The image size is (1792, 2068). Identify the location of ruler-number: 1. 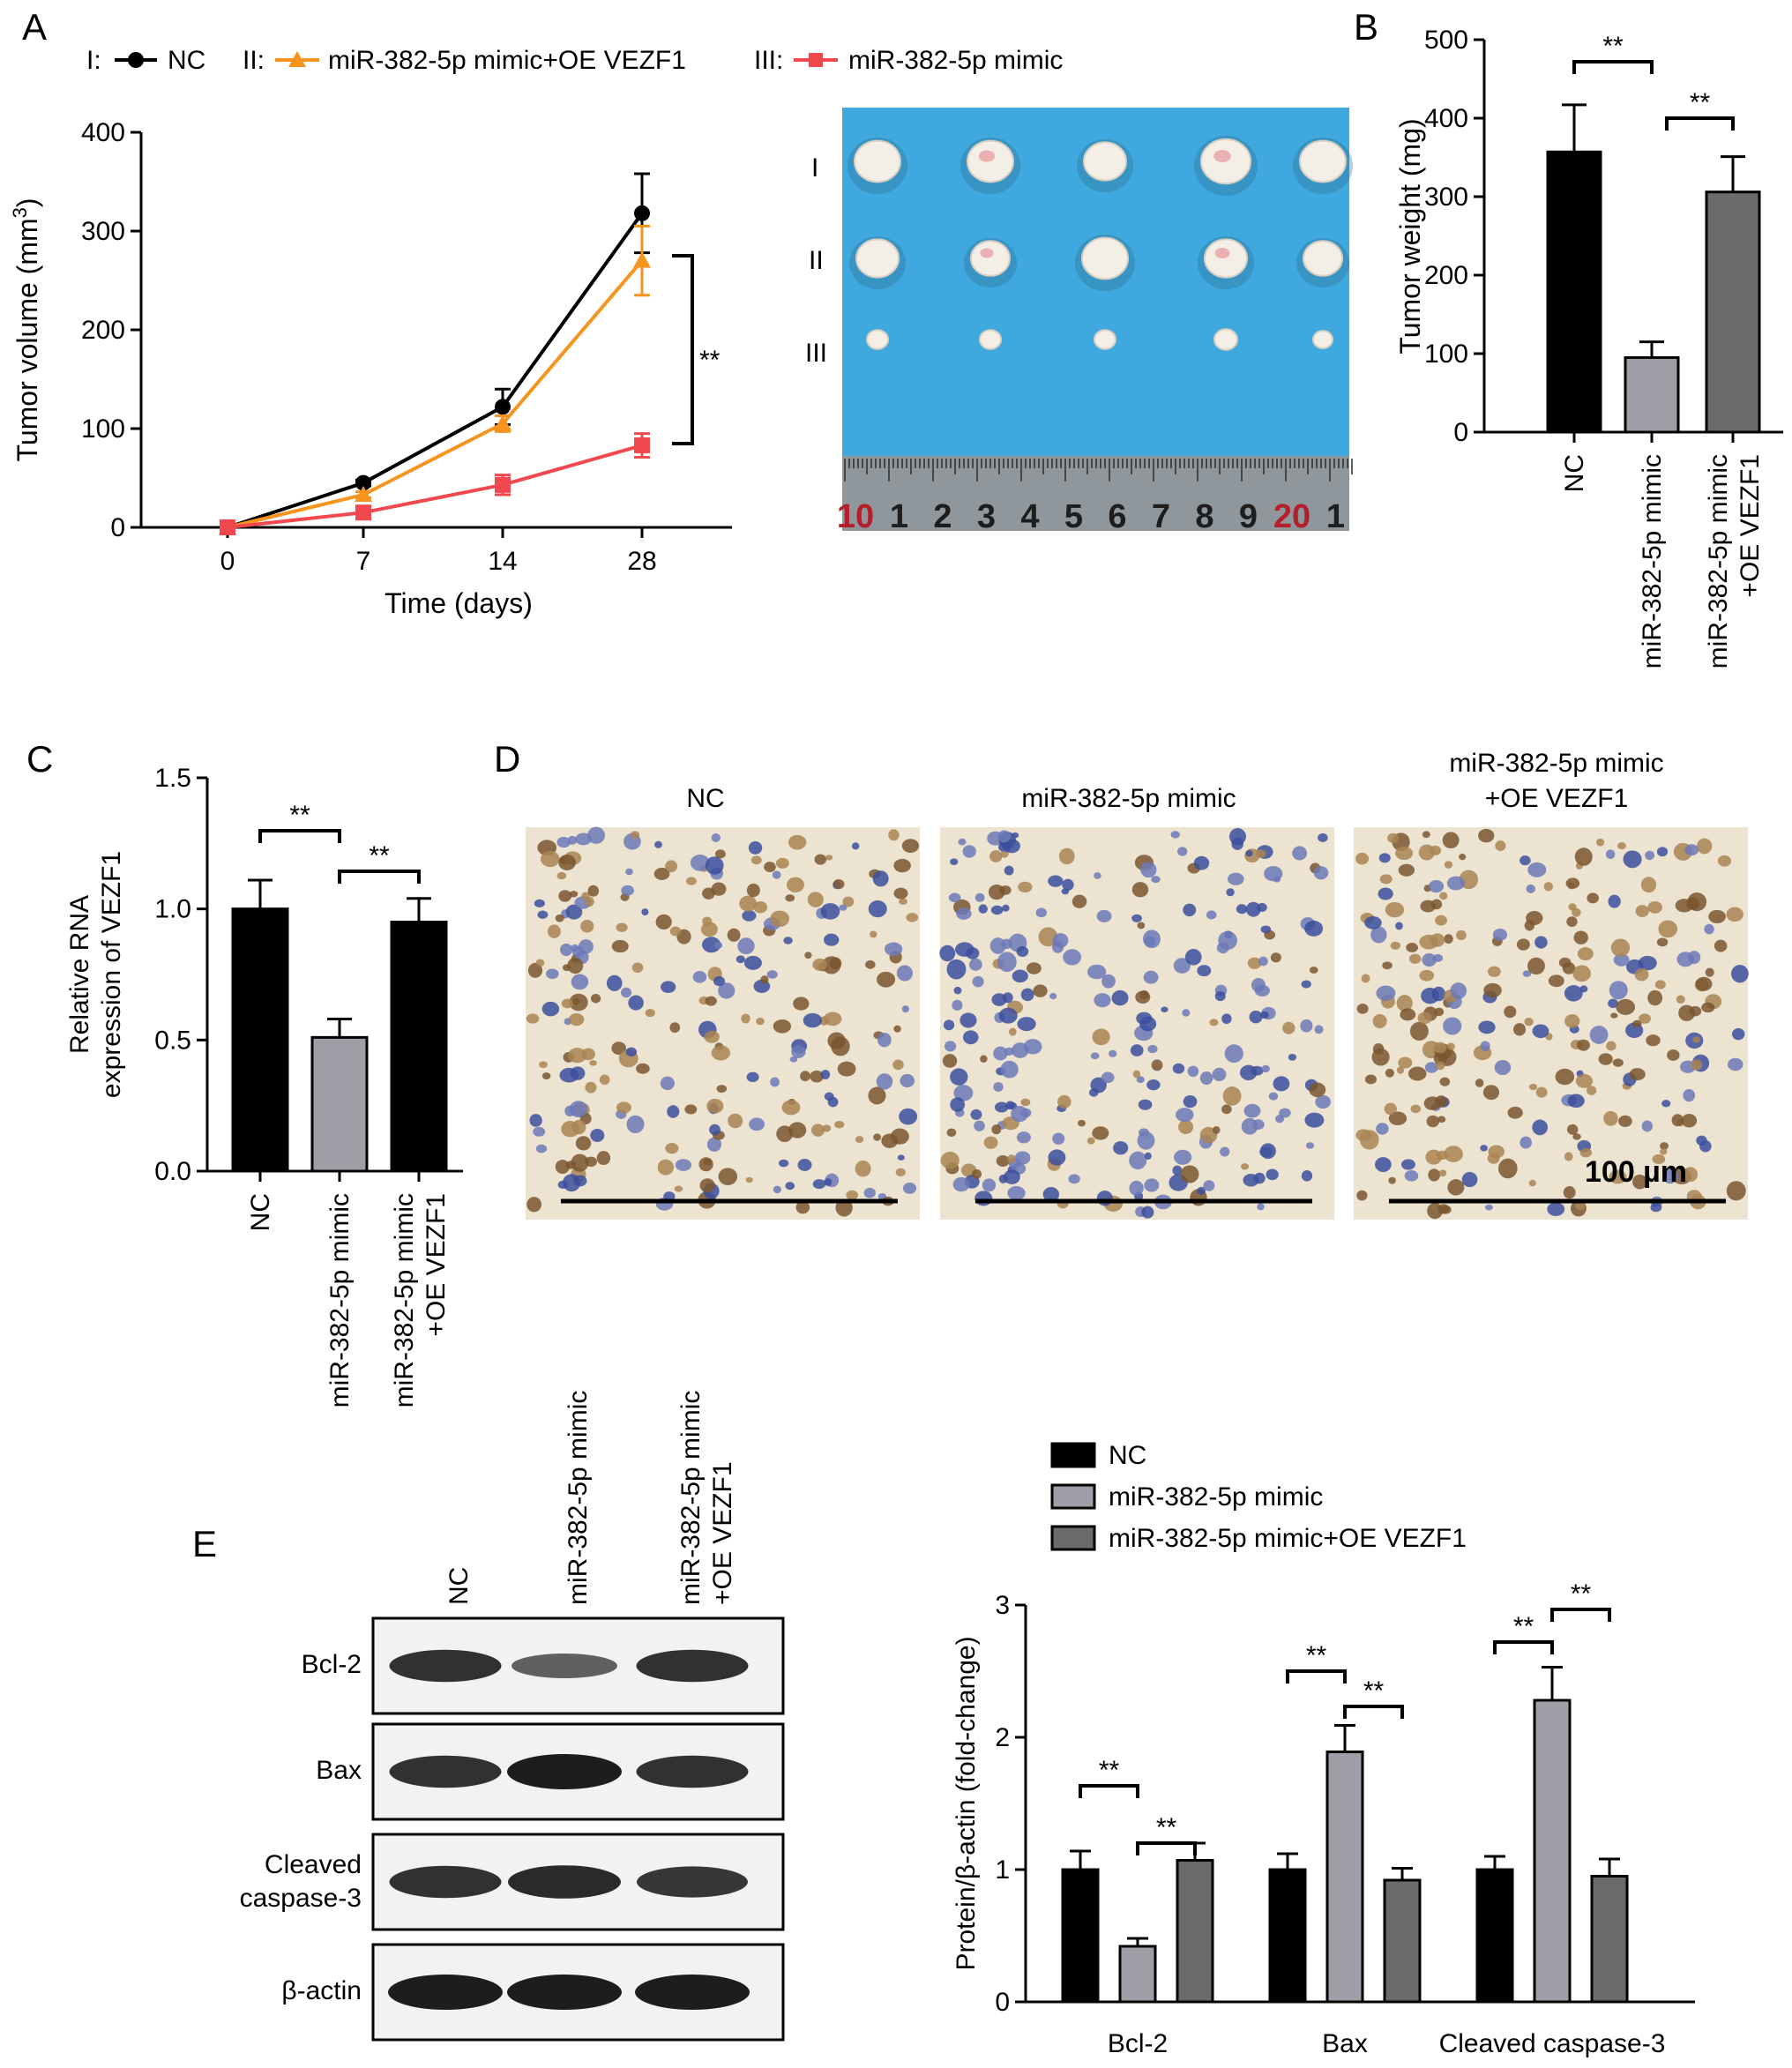
(899, 516).